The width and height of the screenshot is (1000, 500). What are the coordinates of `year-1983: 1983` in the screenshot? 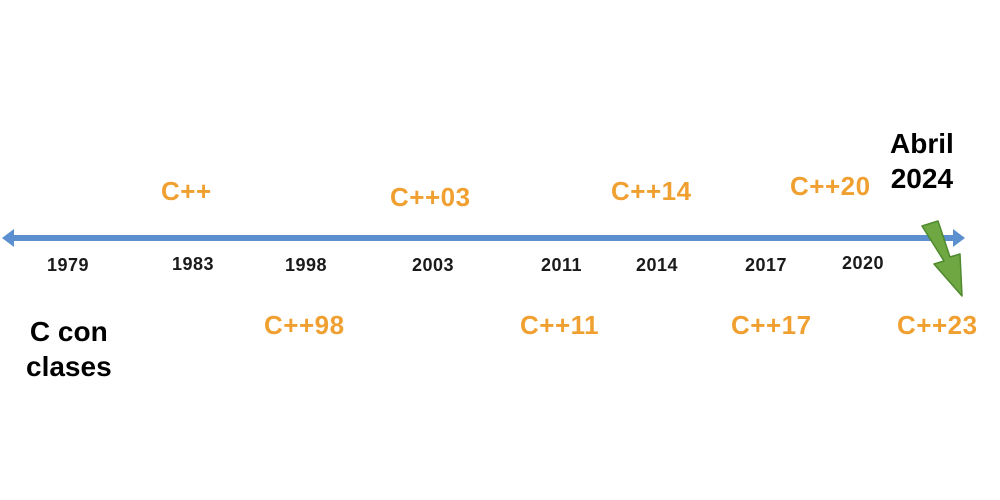 It's located at (193, 264).